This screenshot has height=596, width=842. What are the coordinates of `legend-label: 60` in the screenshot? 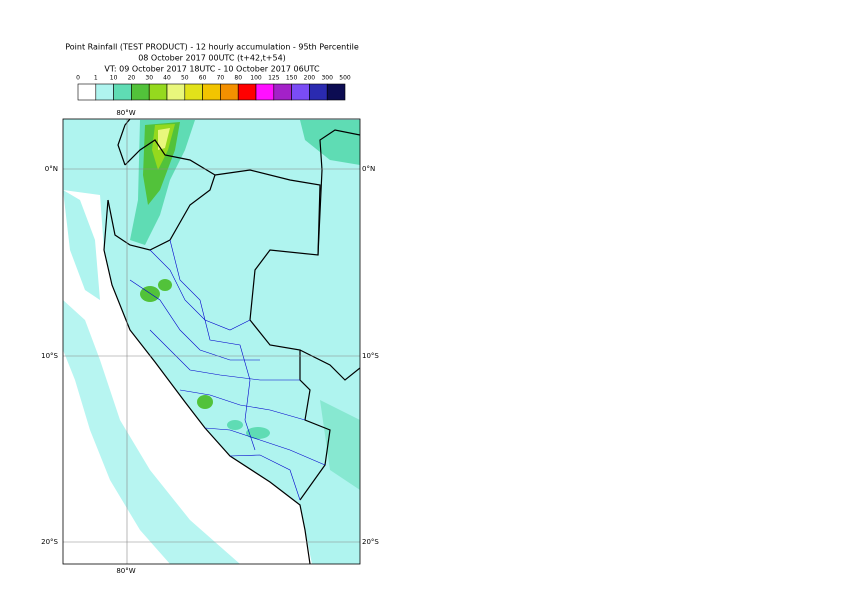 It's located at (203, 78).